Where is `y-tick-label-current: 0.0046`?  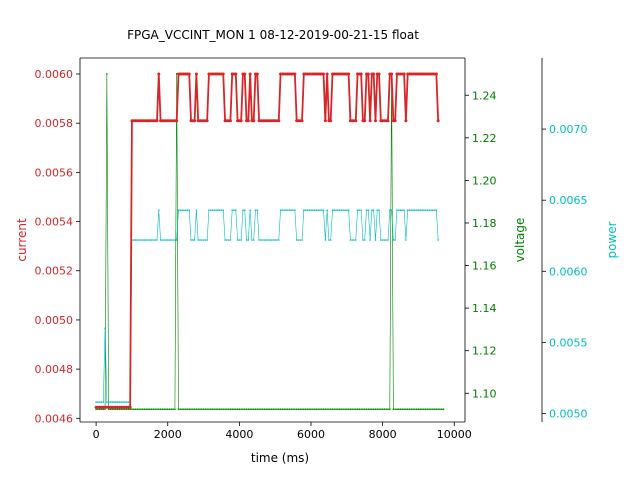
y-tick-label-current: 0.0046 is located at coordinates (54, 418).